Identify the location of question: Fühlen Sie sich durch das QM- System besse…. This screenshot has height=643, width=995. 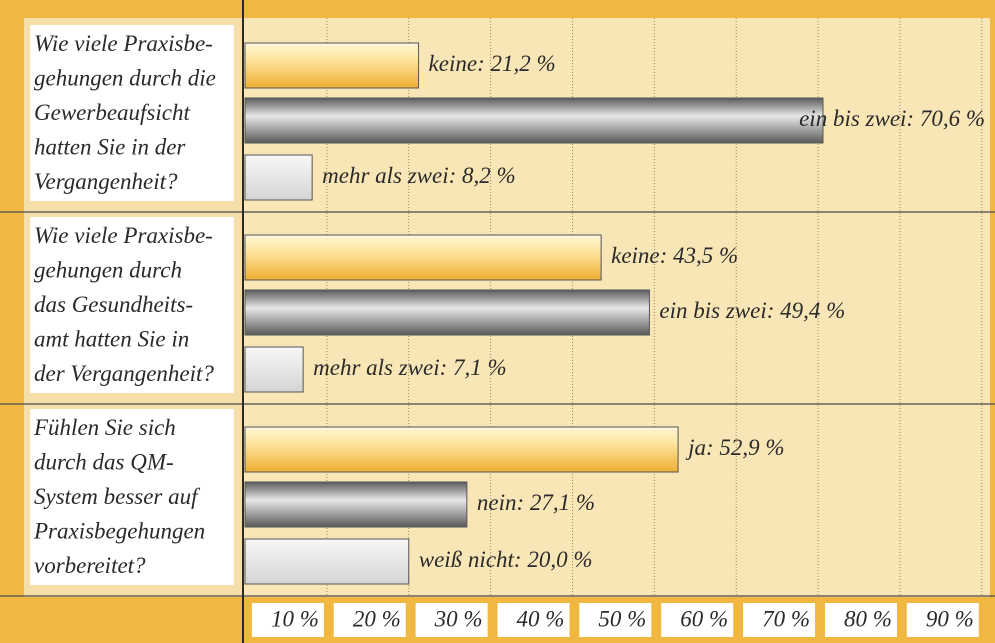
(119, 496).